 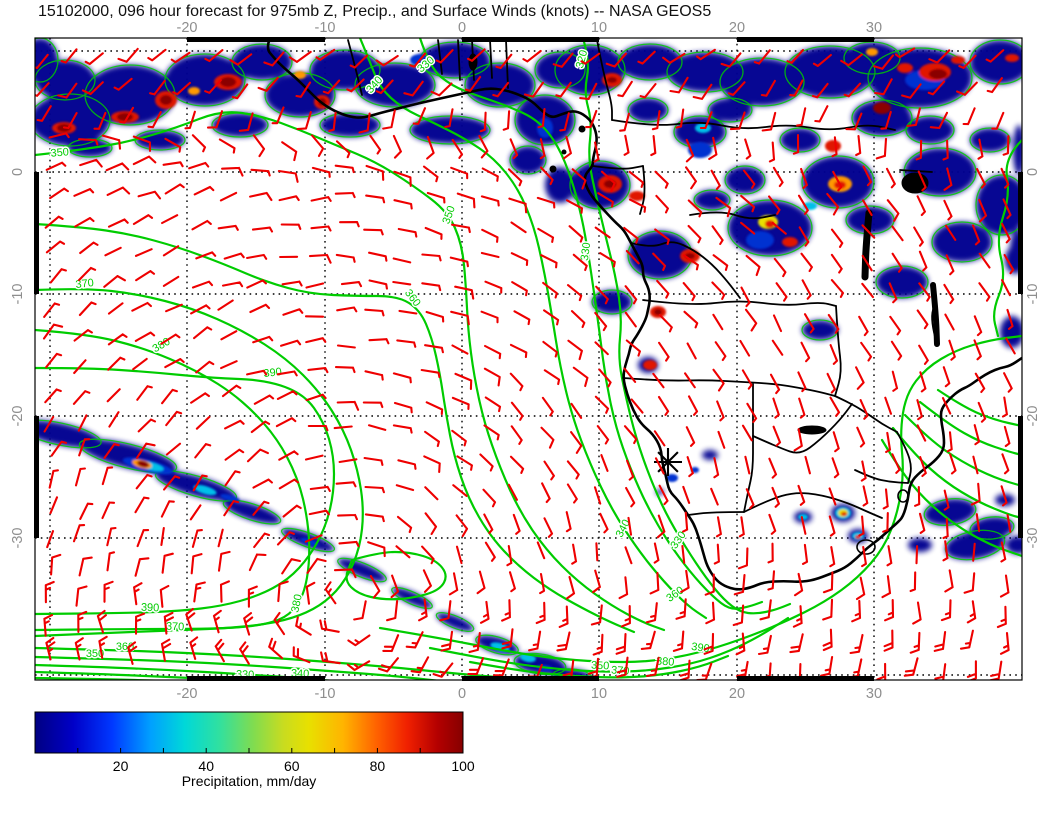 What do you see at coordinates (1033, 538) in the screenshot?
I see `y-tick-right: -30` at bounding box center [1033, 538].